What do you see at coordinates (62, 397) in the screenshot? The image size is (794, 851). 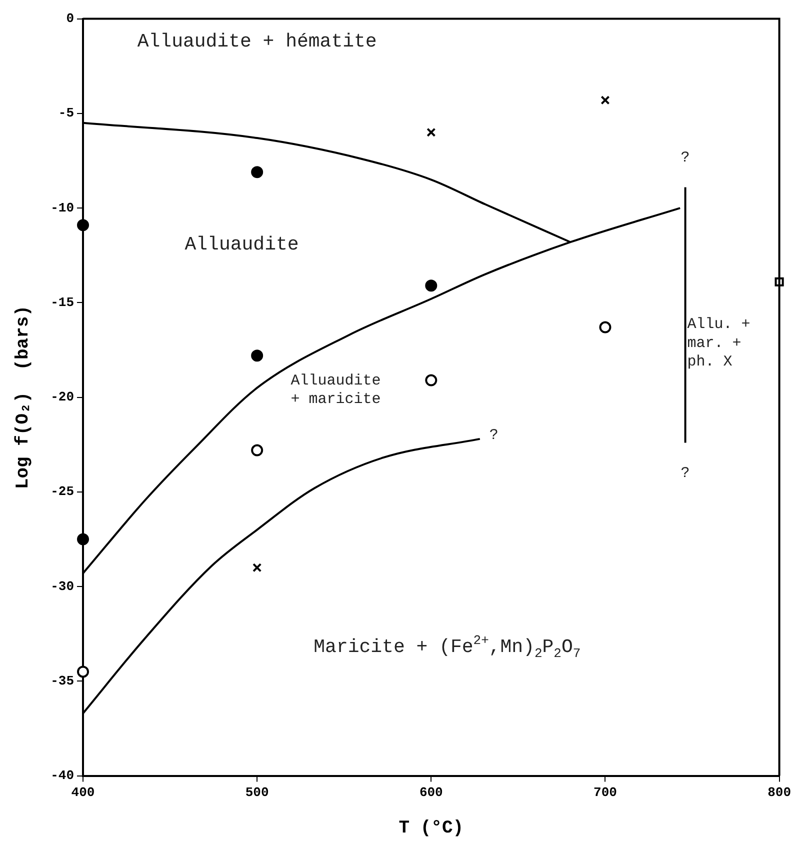 I see `y-tick-label: -20` at bounding box center [62, 397].